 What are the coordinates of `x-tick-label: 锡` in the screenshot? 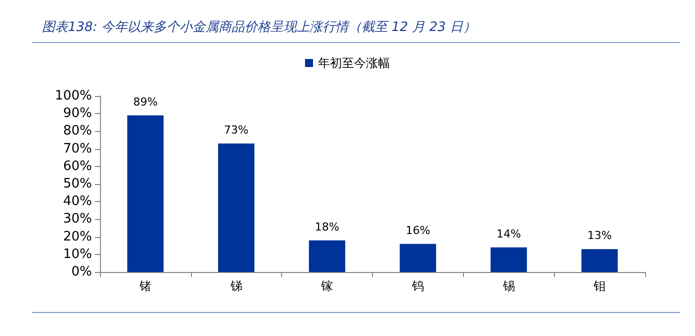 It's located at (508, 286).